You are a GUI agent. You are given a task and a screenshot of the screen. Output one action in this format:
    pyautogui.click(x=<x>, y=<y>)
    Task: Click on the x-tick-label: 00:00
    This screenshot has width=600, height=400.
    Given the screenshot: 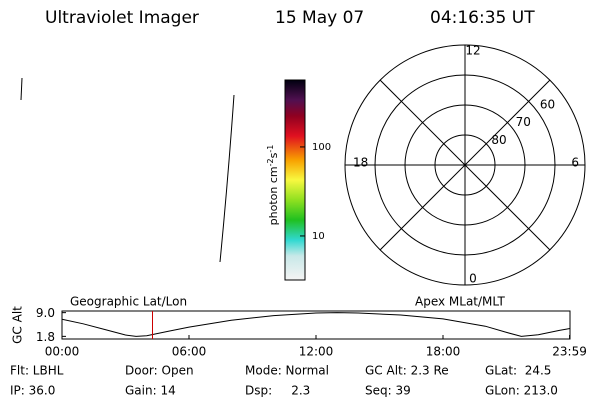 What is the action you would take?
    pyautogui.click(x=62, y=352)
    